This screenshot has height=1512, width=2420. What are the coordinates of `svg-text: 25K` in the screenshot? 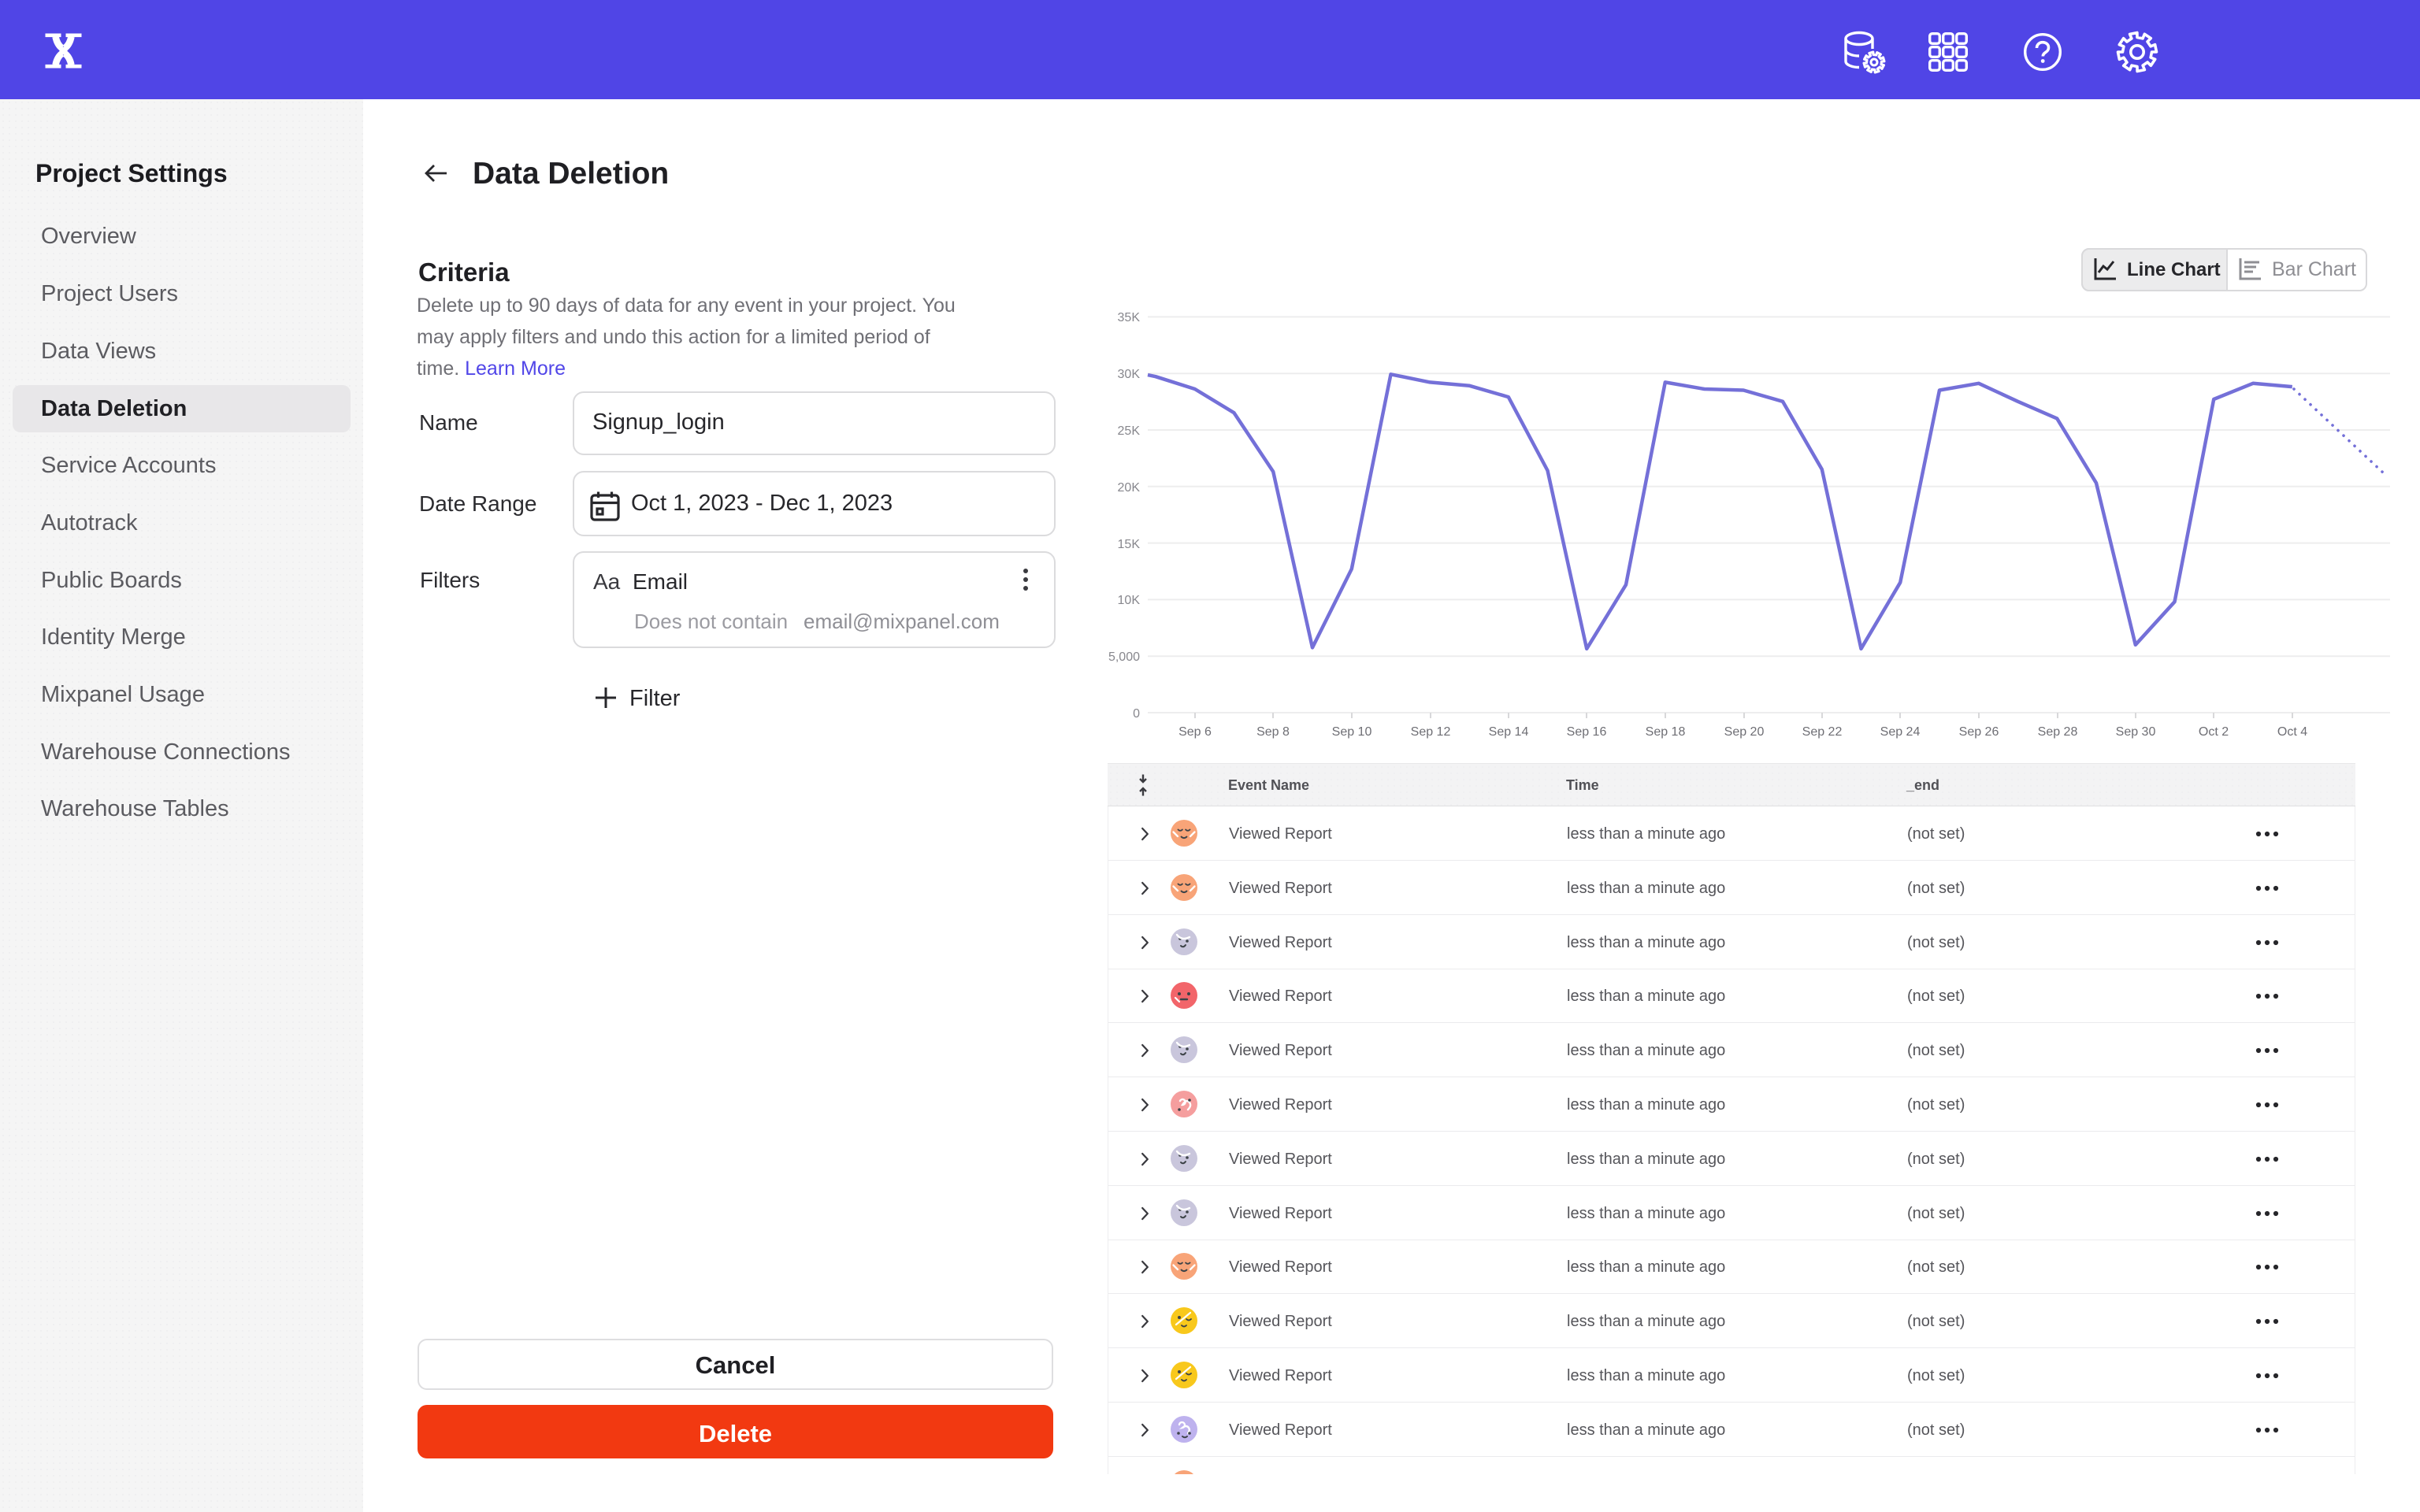 It's located at (1129, 431).